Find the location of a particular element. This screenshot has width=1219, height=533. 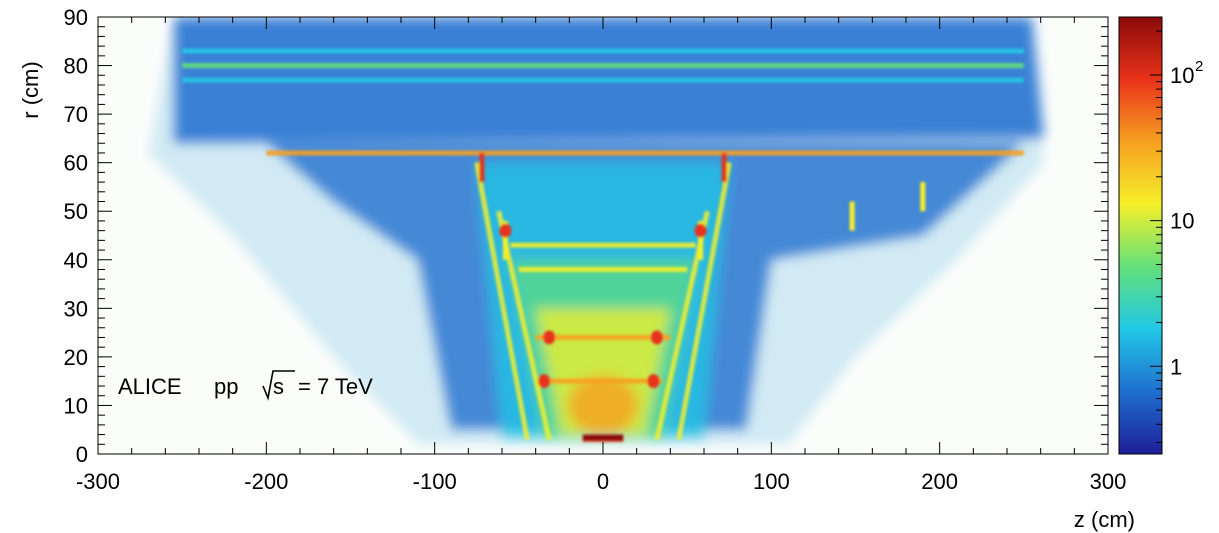

beam-pipe-glow is located at coordinates (603, 405).